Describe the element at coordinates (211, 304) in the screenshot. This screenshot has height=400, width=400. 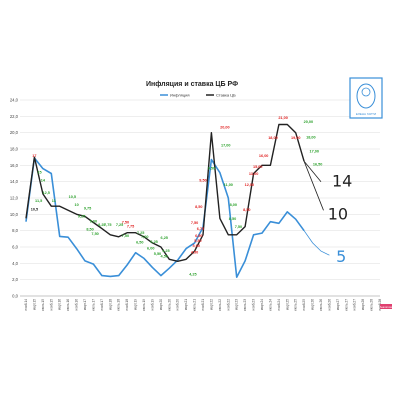
I see `x-tick-label: март.22` at that location.